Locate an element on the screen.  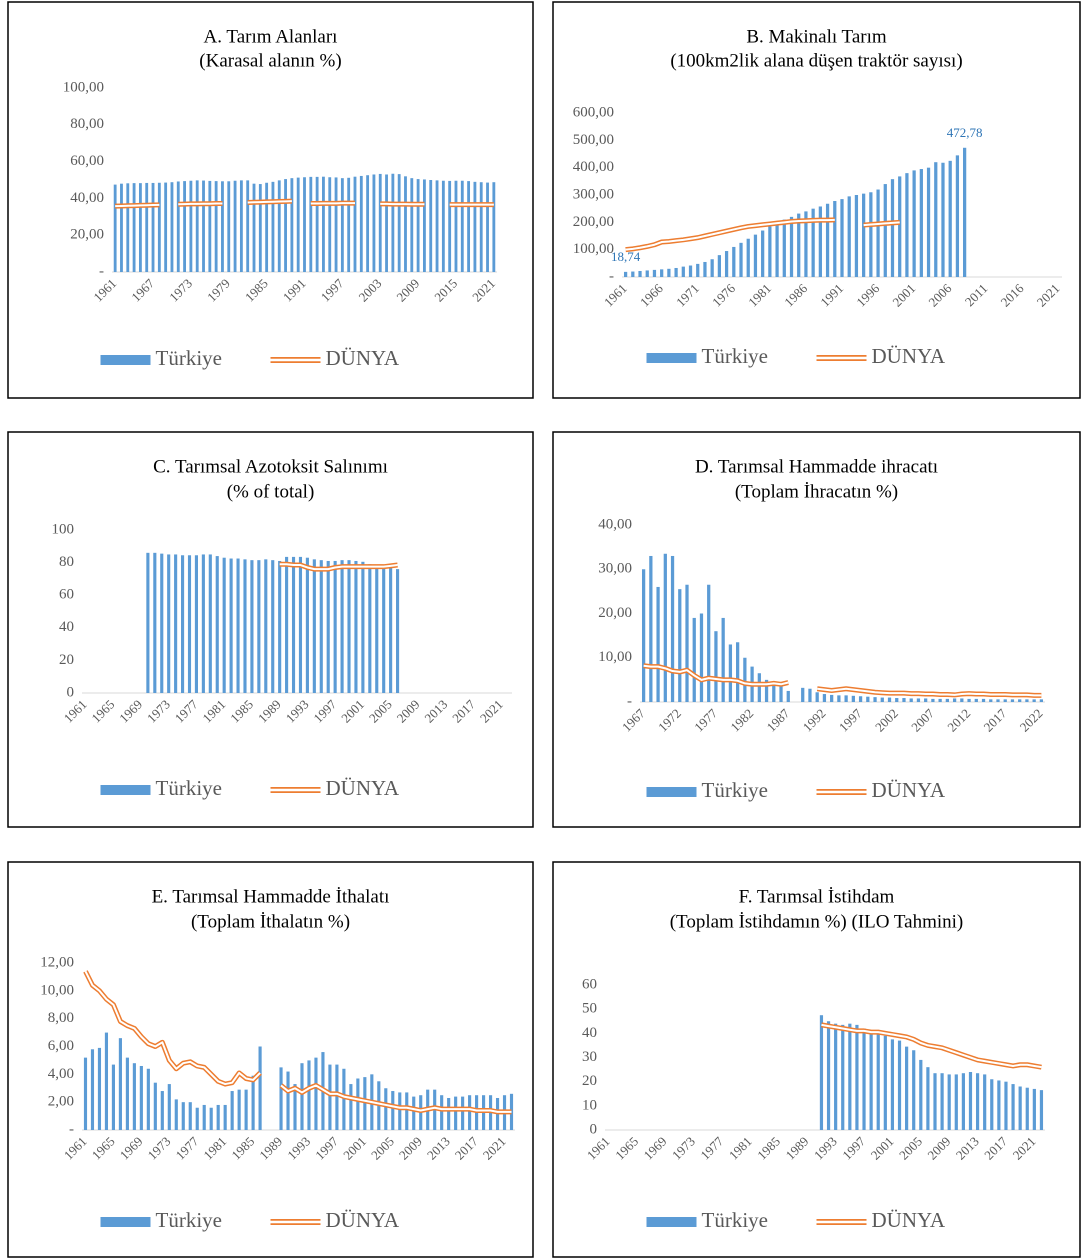
chart-title: F. Tarımsal İstihdam is located at coordinates (817, 896).